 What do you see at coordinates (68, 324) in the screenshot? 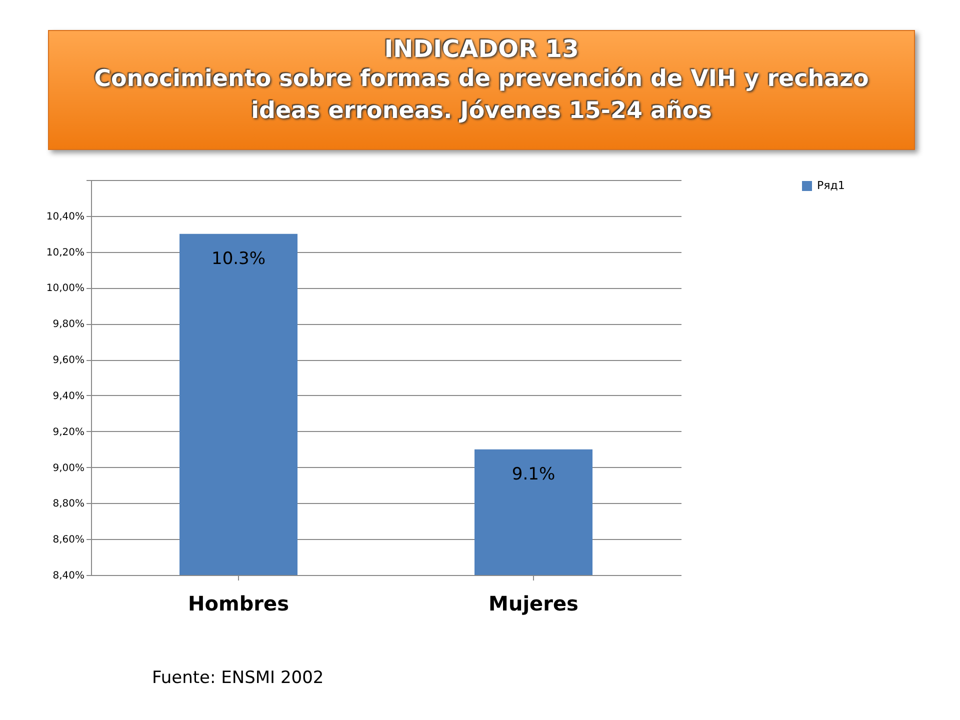
I see `y-tick-label: 9,80%` at bounding box center [68, 324].